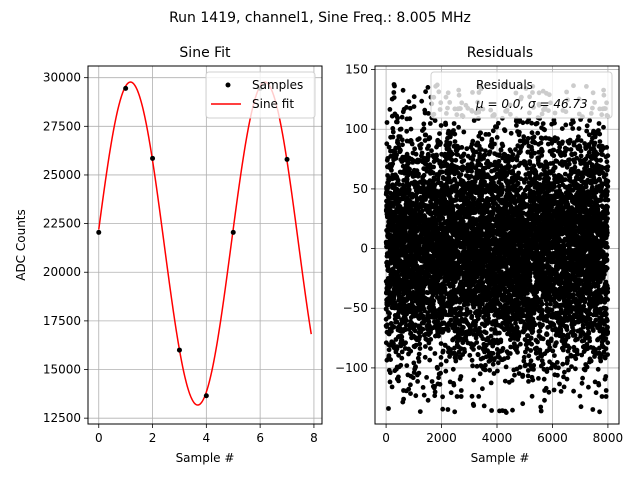  I want to click on sine-fit-xtick-label: 4, so click(207, 438).